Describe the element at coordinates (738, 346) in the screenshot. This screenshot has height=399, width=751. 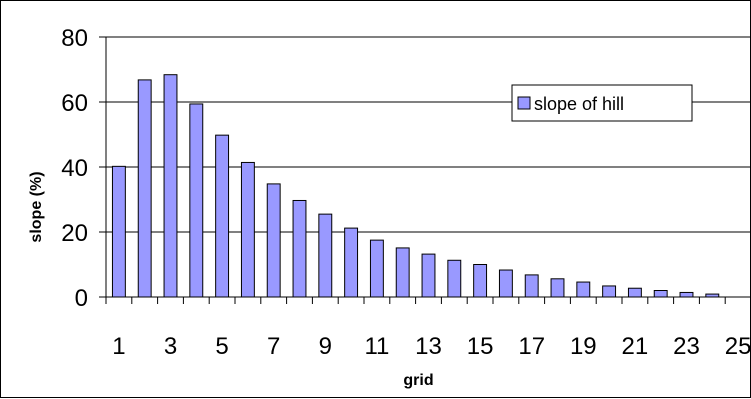
I see `x-tick-label: 25` at that location.